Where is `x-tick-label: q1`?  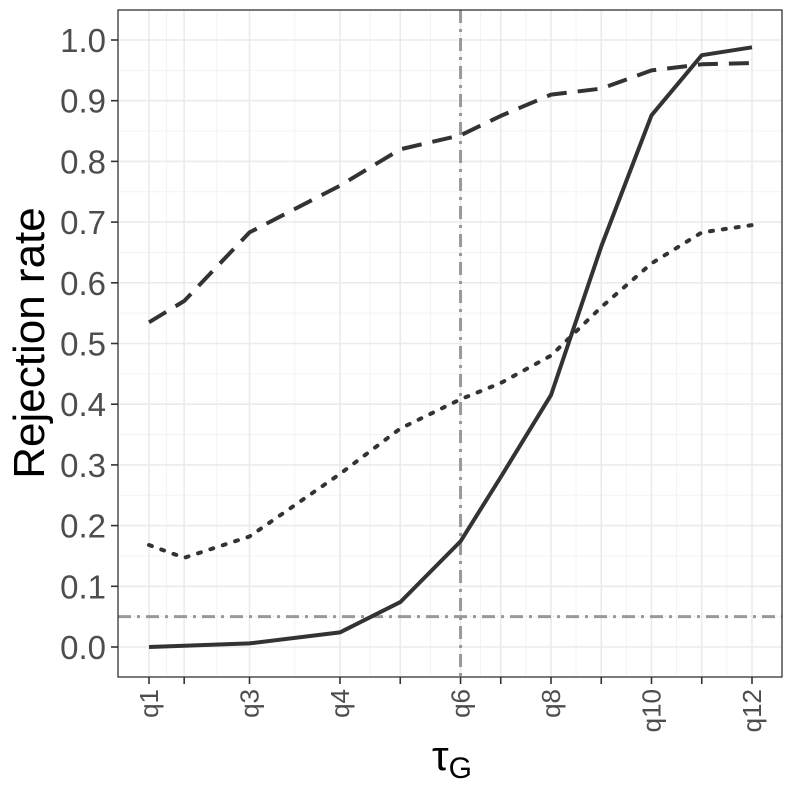 x-tick-label: q1 is located at coordinates (149, 703).